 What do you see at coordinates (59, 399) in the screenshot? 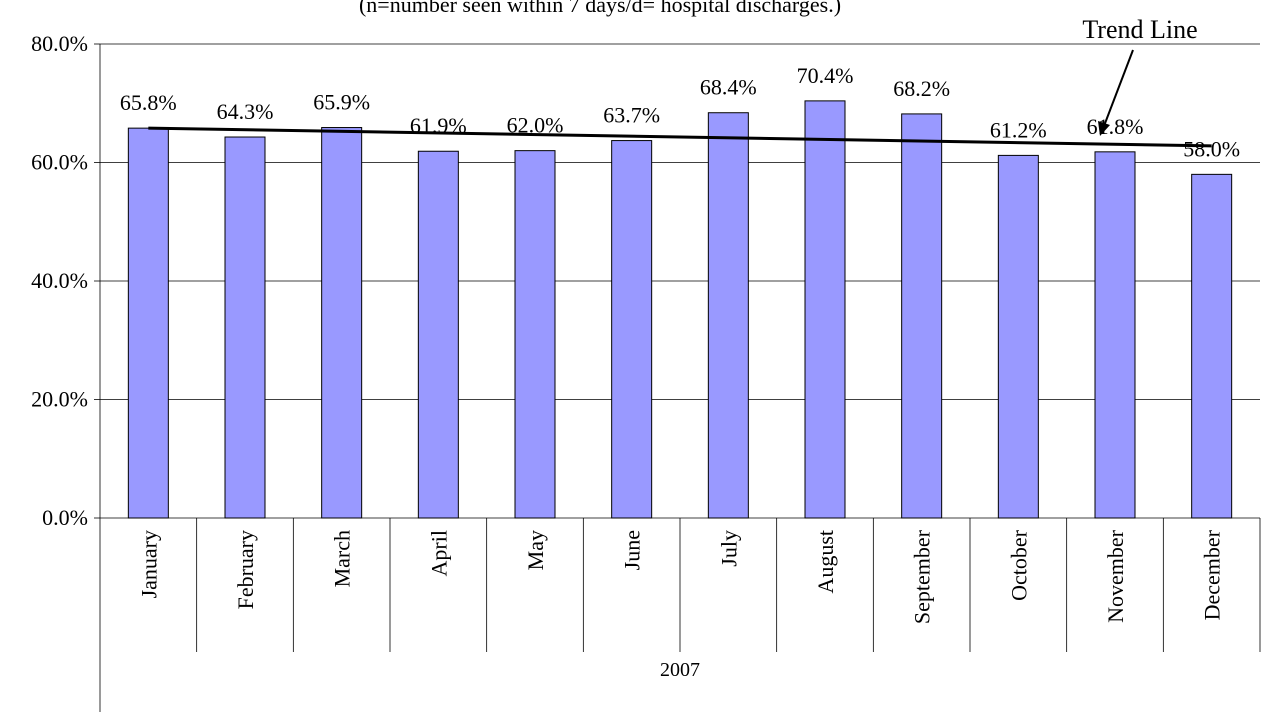
I see `y-tick-label: 20.0%` at bounding box center [59, 399].